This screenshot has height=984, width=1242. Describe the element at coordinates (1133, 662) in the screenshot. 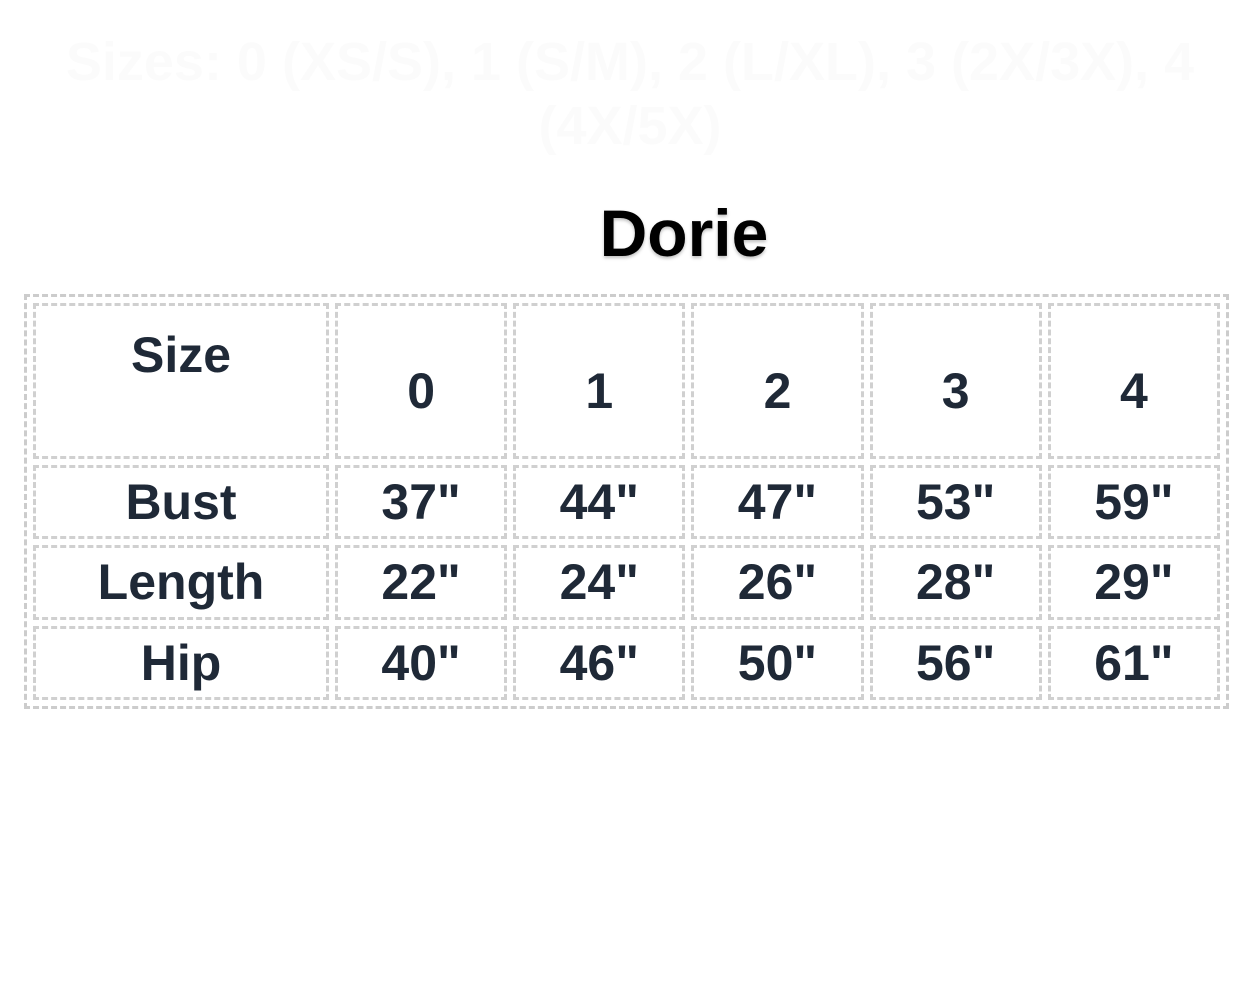

I see `table-cell: 61"` at that location.